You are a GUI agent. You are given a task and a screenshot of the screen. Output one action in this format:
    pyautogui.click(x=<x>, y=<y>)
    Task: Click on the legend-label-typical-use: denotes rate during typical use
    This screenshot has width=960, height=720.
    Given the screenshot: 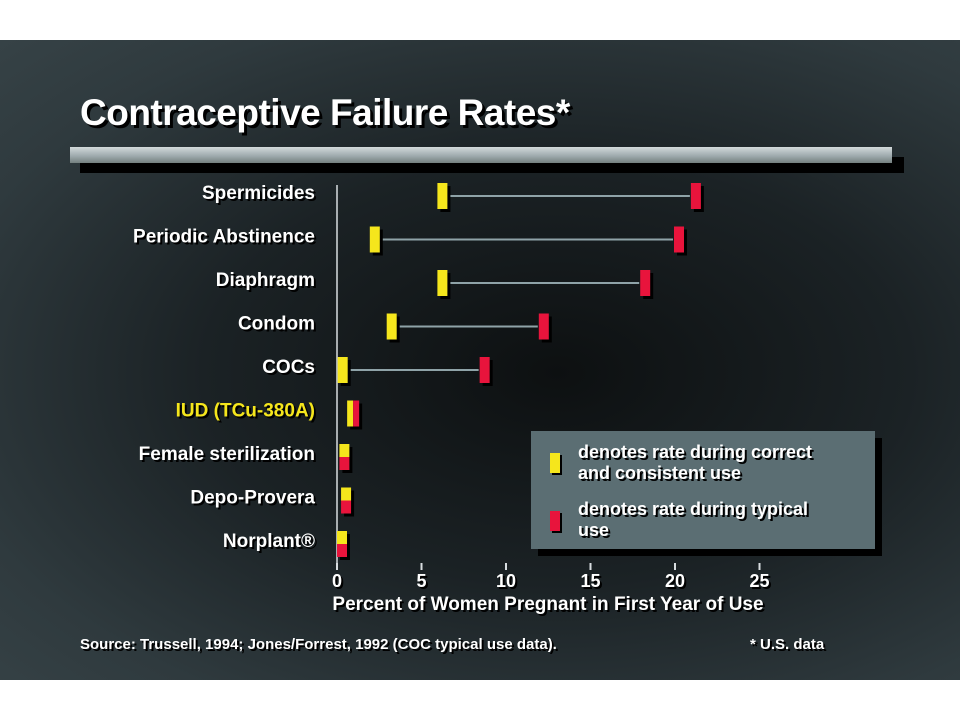 What is the action you would take?
    pyautogui.click(x=693, y=520)
    